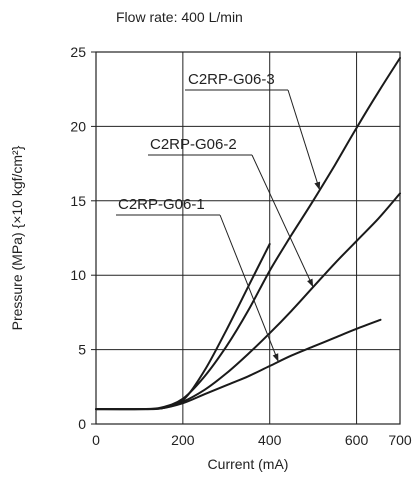 This screenshot has height=478, width=417. Describe the element at coordinates (193, 144) in the screenshot. I see `annotation-label: C2RP-G06-2` at that location.